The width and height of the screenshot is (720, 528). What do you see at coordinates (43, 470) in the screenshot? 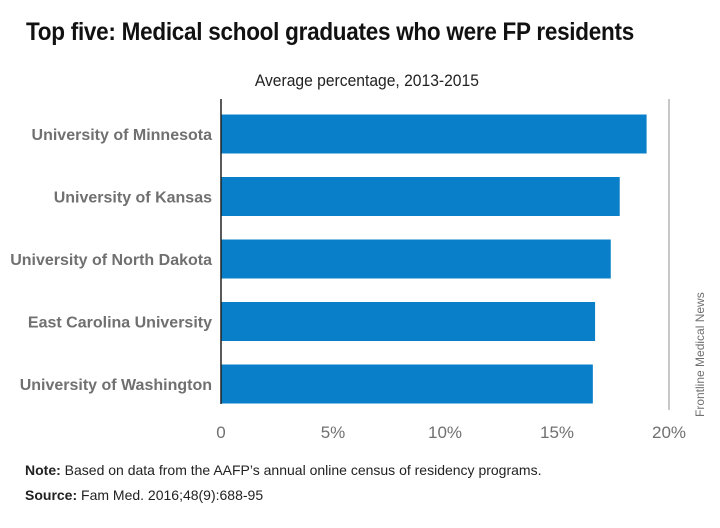
I see `note-label: Note:` at bounding box center [43, 470].